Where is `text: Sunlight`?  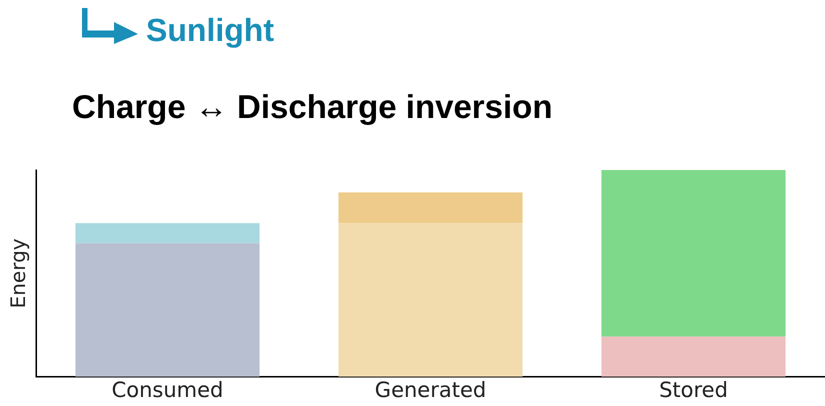
text: Sunlight is located at coordinates (210, 30).